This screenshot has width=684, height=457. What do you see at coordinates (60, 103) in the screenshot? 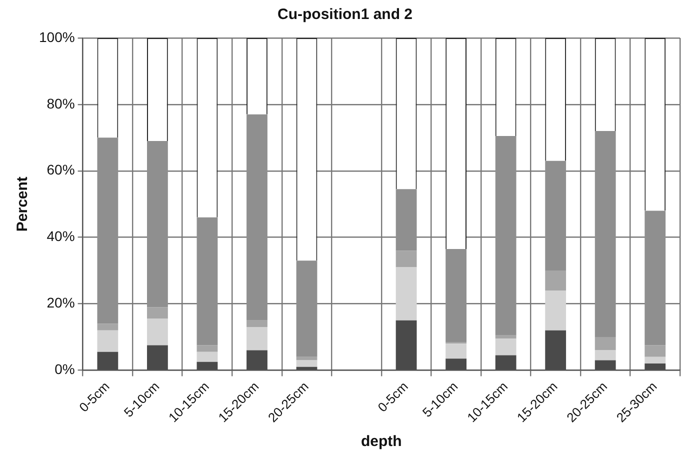
I see `y-tick-label: 80%` at bounding box center [60, 103].